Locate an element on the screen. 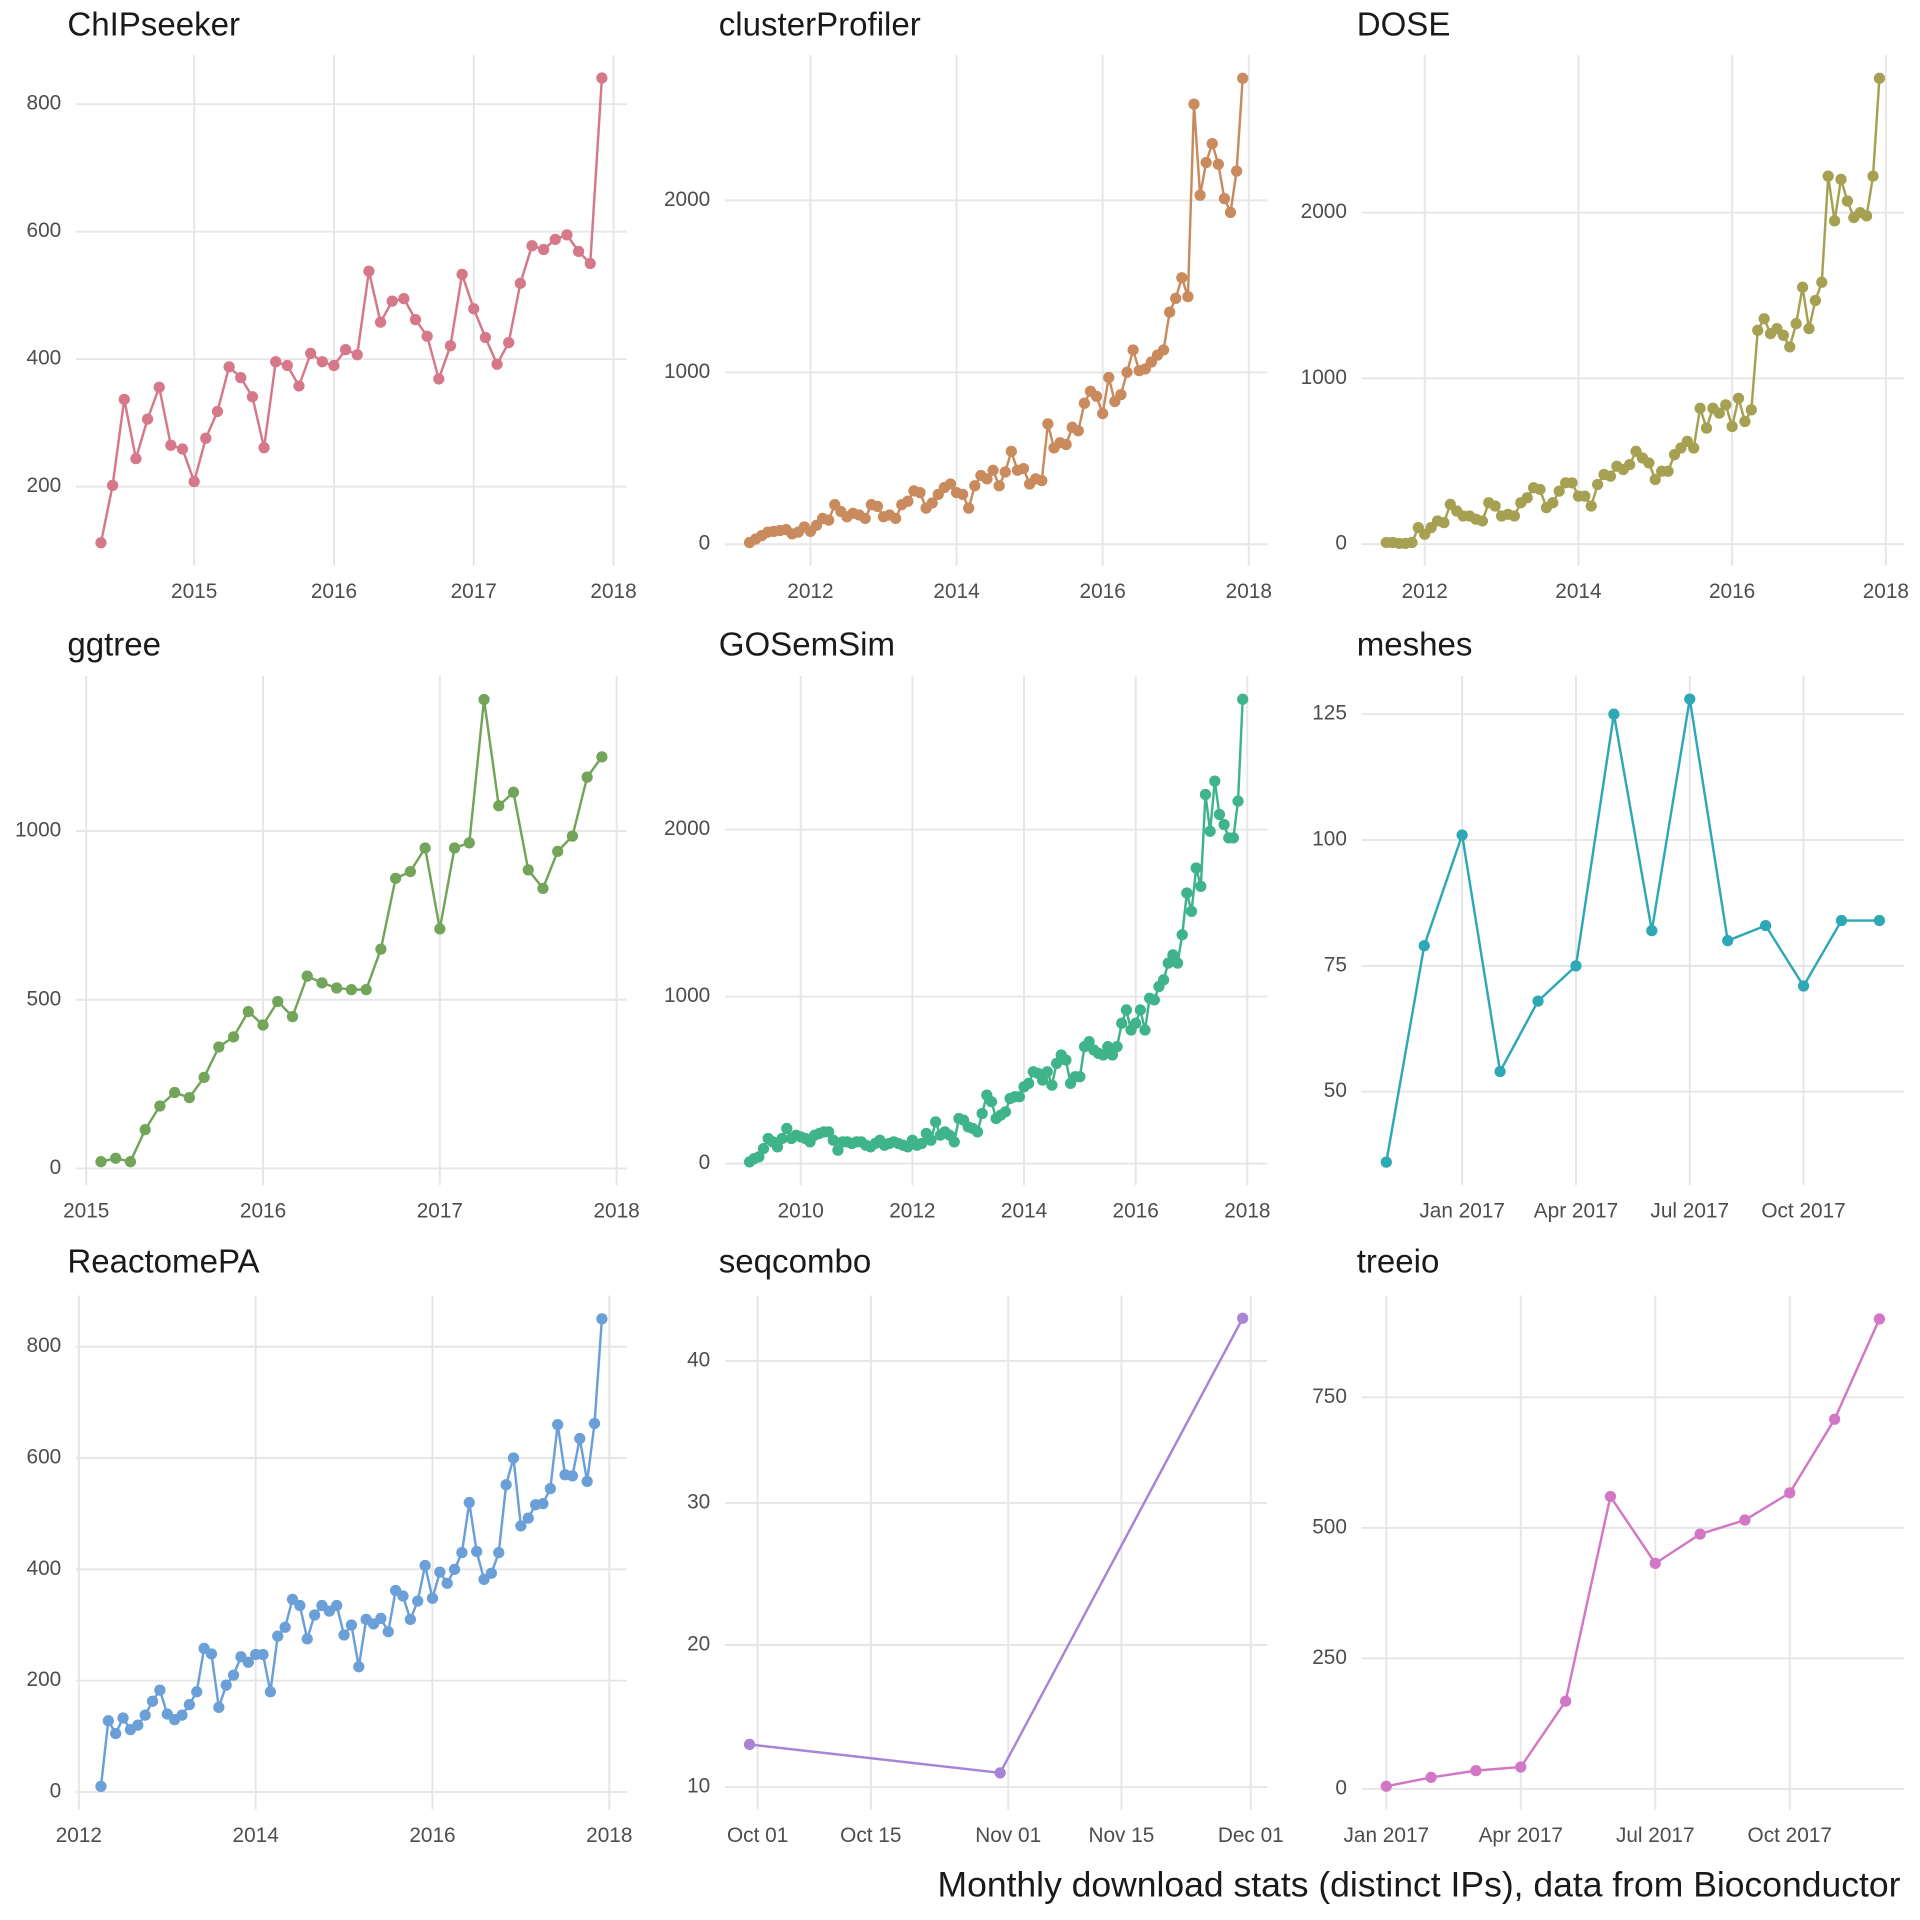  x-tick-label: Apr 2017 is located at coordinates (1576, 1211).